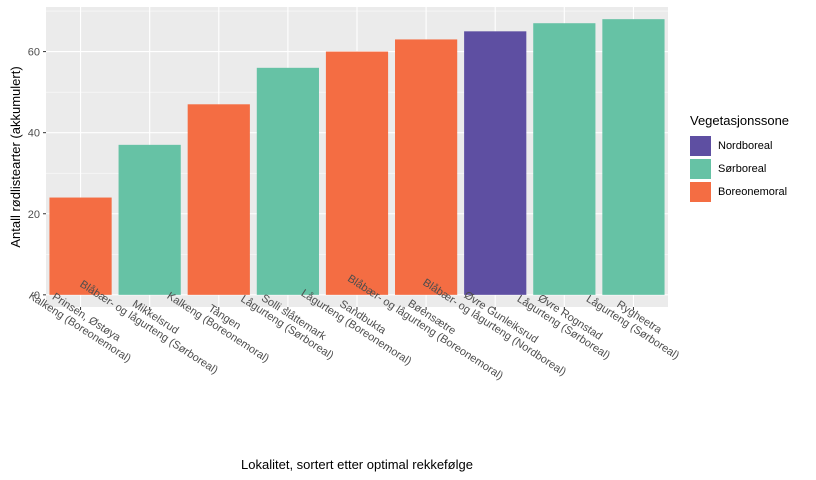 This screenshot has width=816, height=480. What do you see at coordinates (700, 168) in the screenshot?
I see `legend-swatch-sorboreal` at bounding box center [700, 168].